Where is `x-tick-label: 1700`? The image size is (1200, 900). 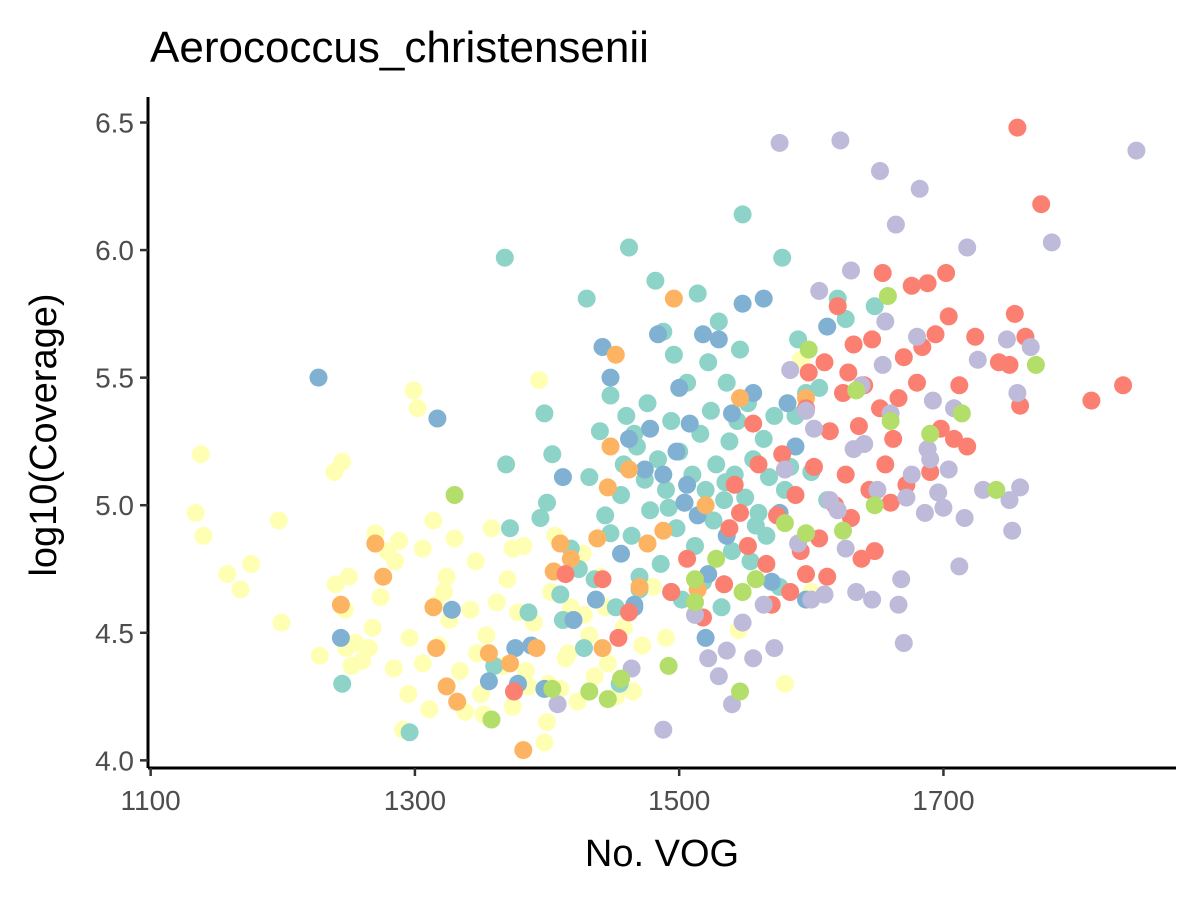
x-tick-label: 1700 is located at coordinates (943, 800).